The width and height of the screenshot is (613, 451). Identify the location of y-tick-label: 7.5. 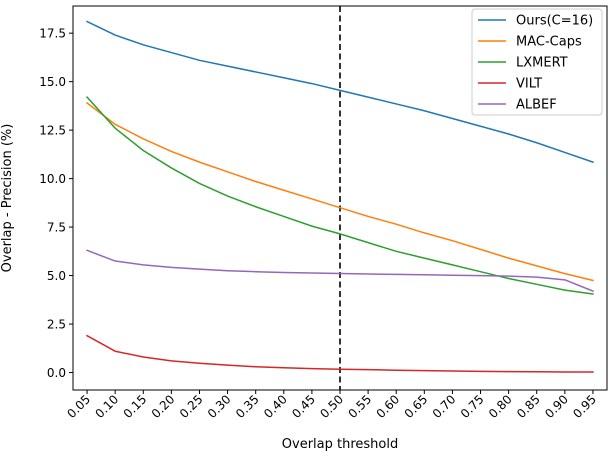
(56, 228).